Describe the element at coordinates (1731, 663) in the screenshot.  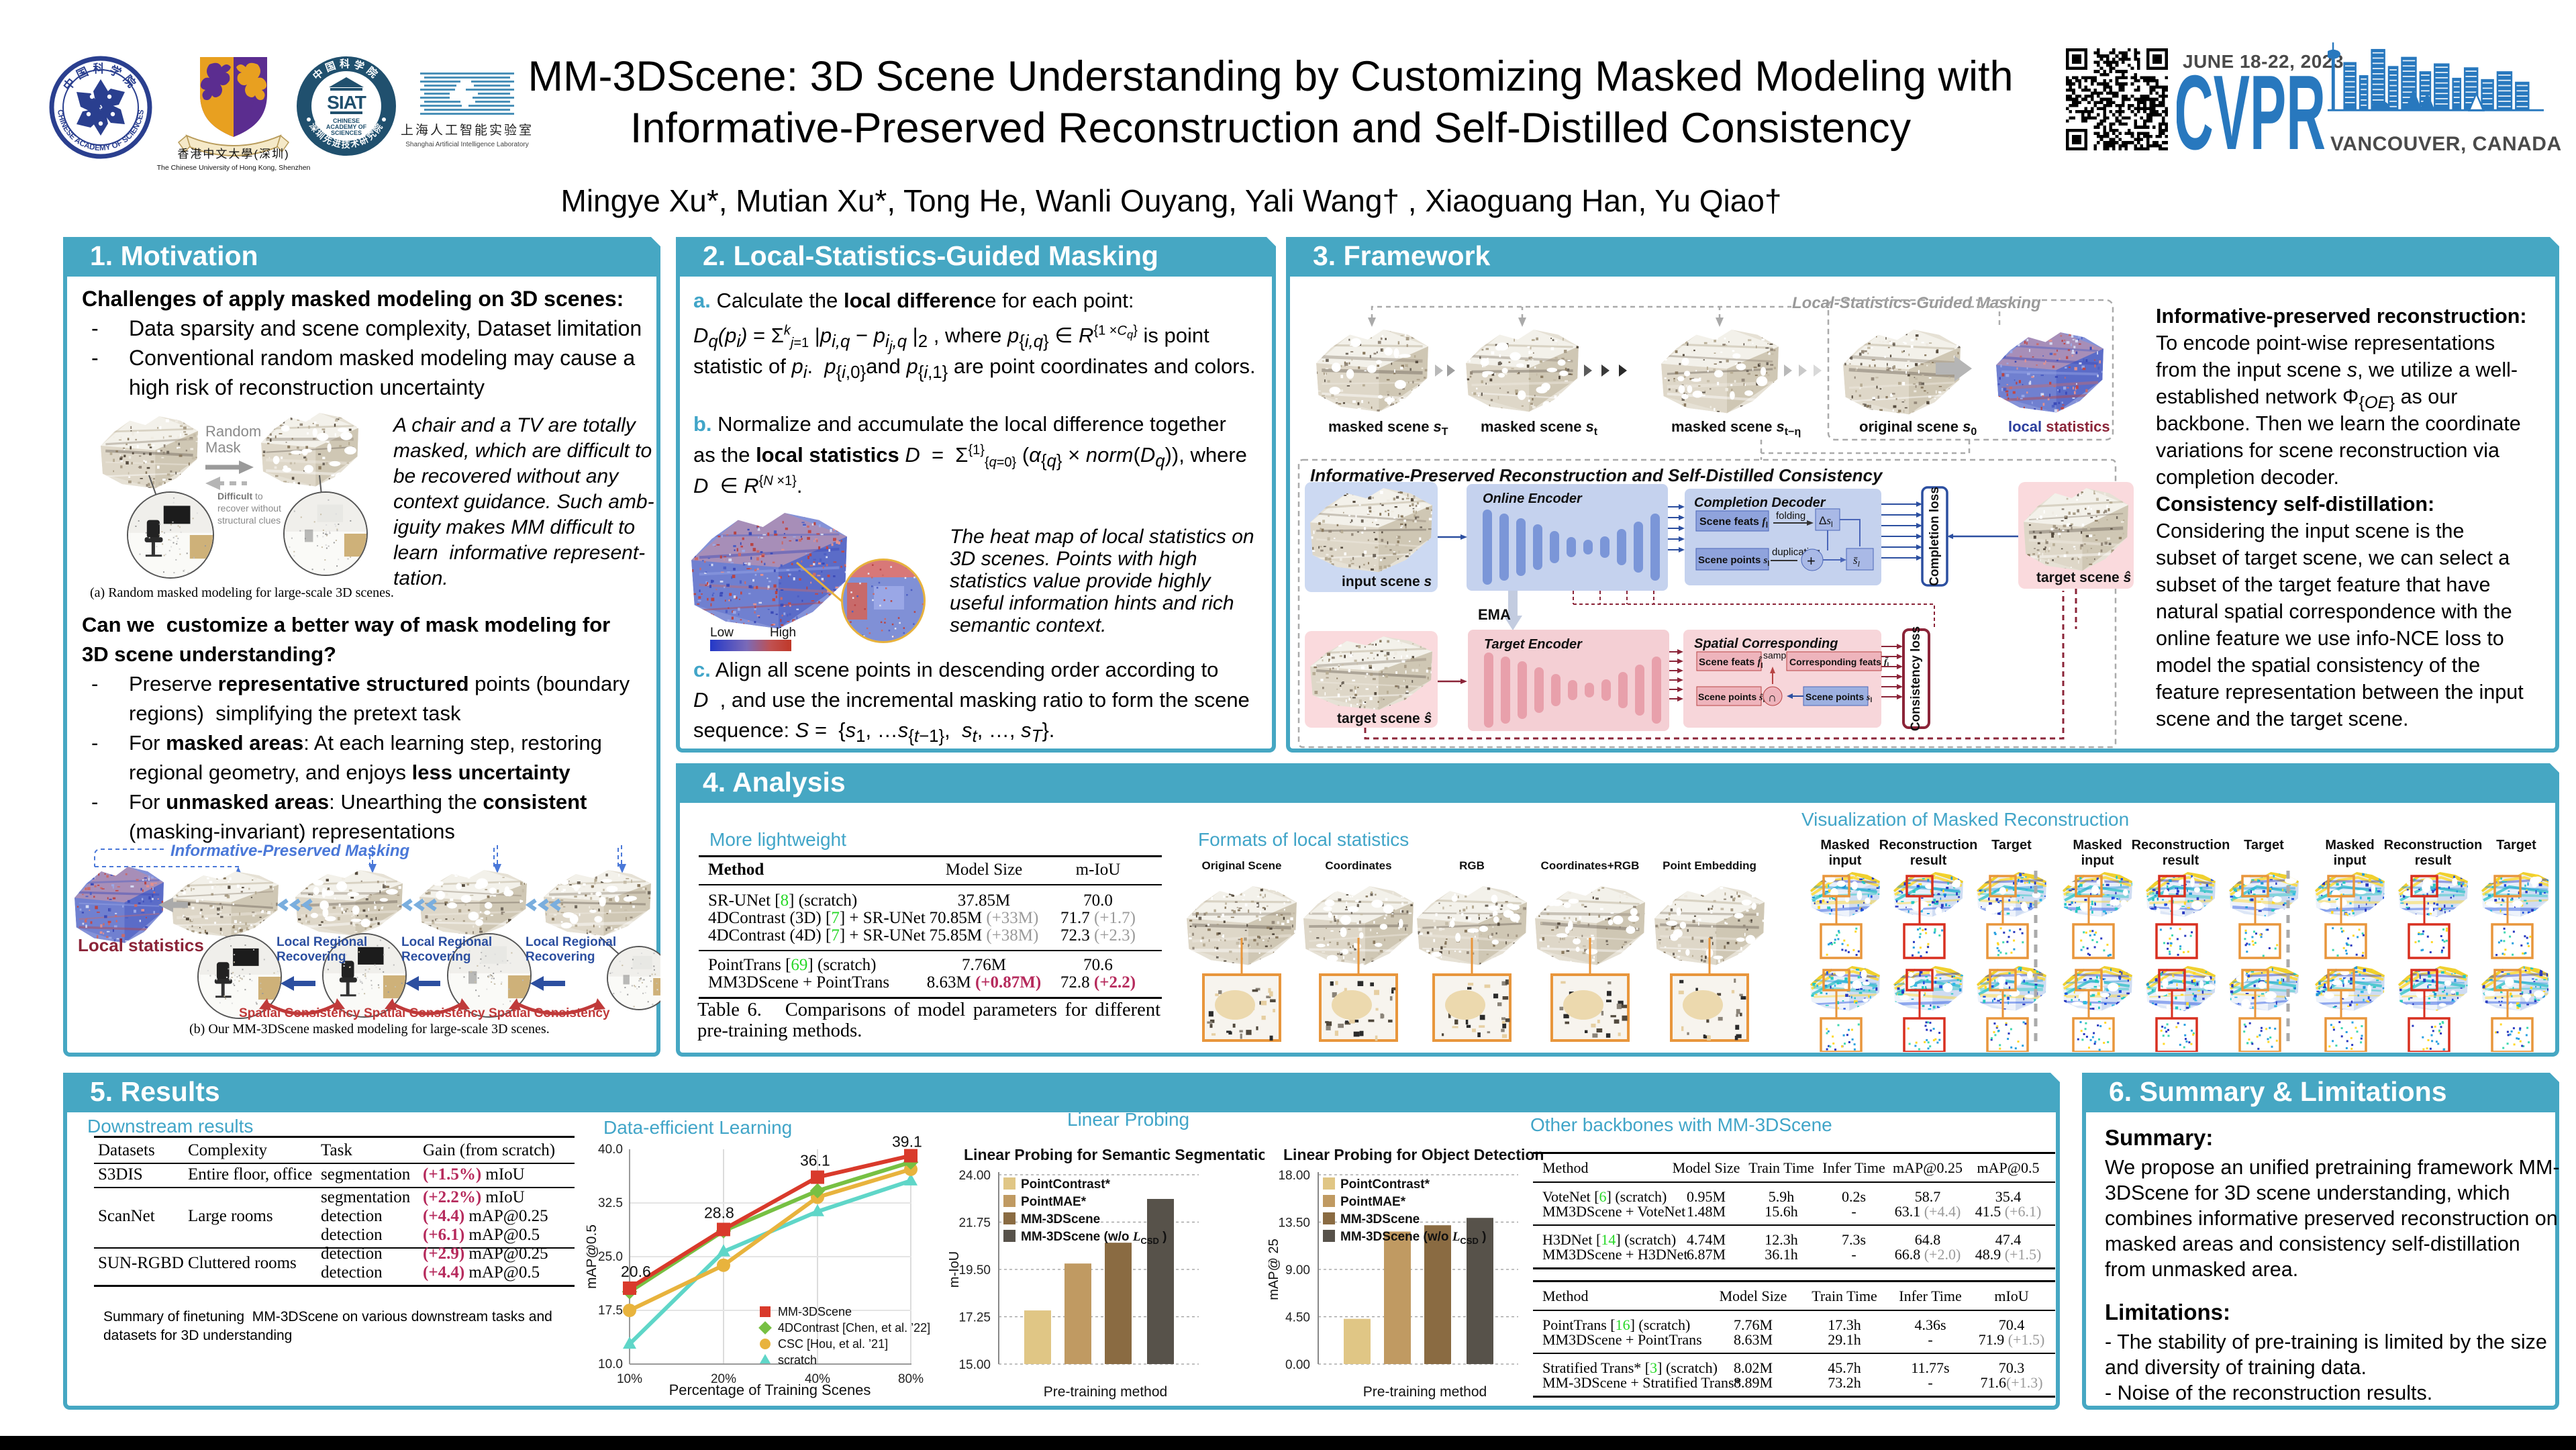
I see `svg-text: Scene feats f̂l` at that location.